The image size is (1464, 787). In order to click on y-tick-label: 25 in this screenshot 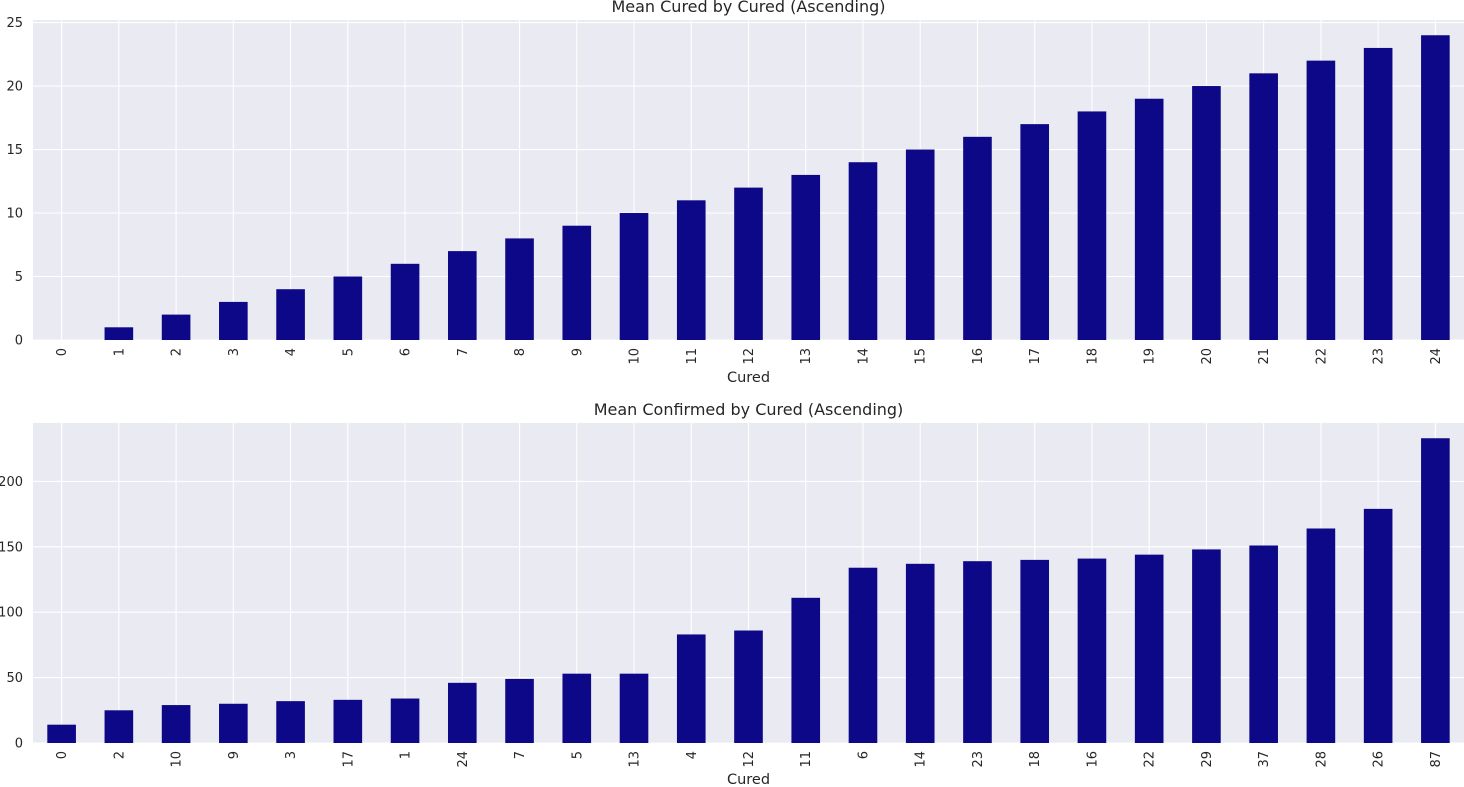, I will do `click(14, 23)`.